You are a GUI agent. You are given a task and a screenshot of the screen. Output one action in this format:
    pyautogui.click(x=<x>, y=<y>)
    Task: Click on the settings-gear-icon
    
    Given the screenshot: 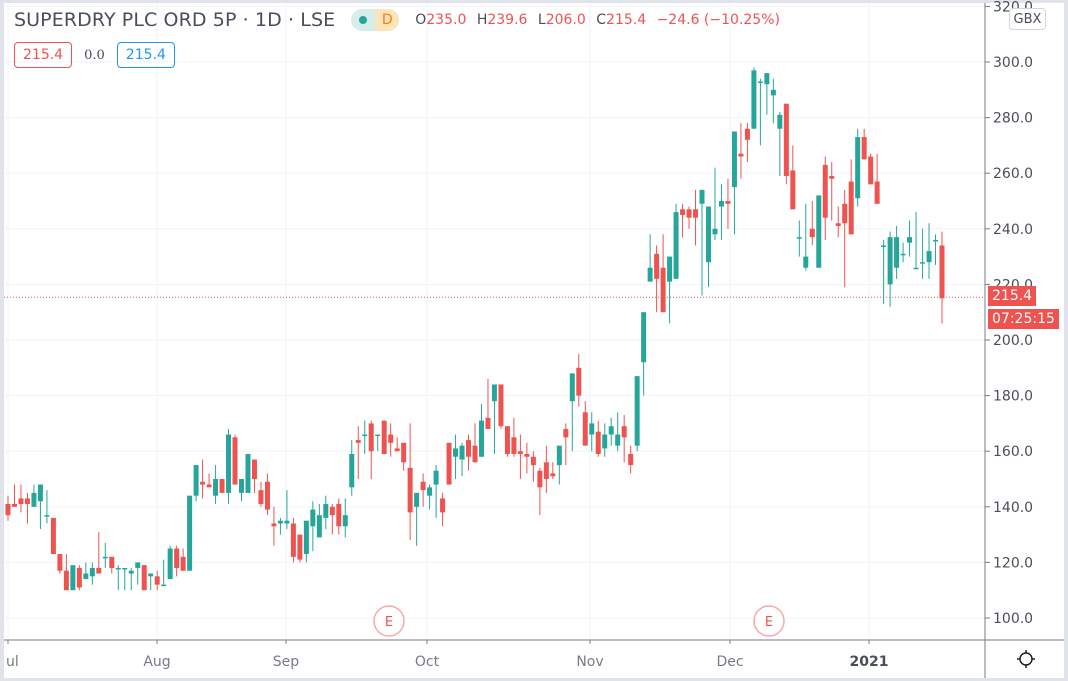 What is the action you would take?
    pyautogui.click(x=1026, y=659)
    